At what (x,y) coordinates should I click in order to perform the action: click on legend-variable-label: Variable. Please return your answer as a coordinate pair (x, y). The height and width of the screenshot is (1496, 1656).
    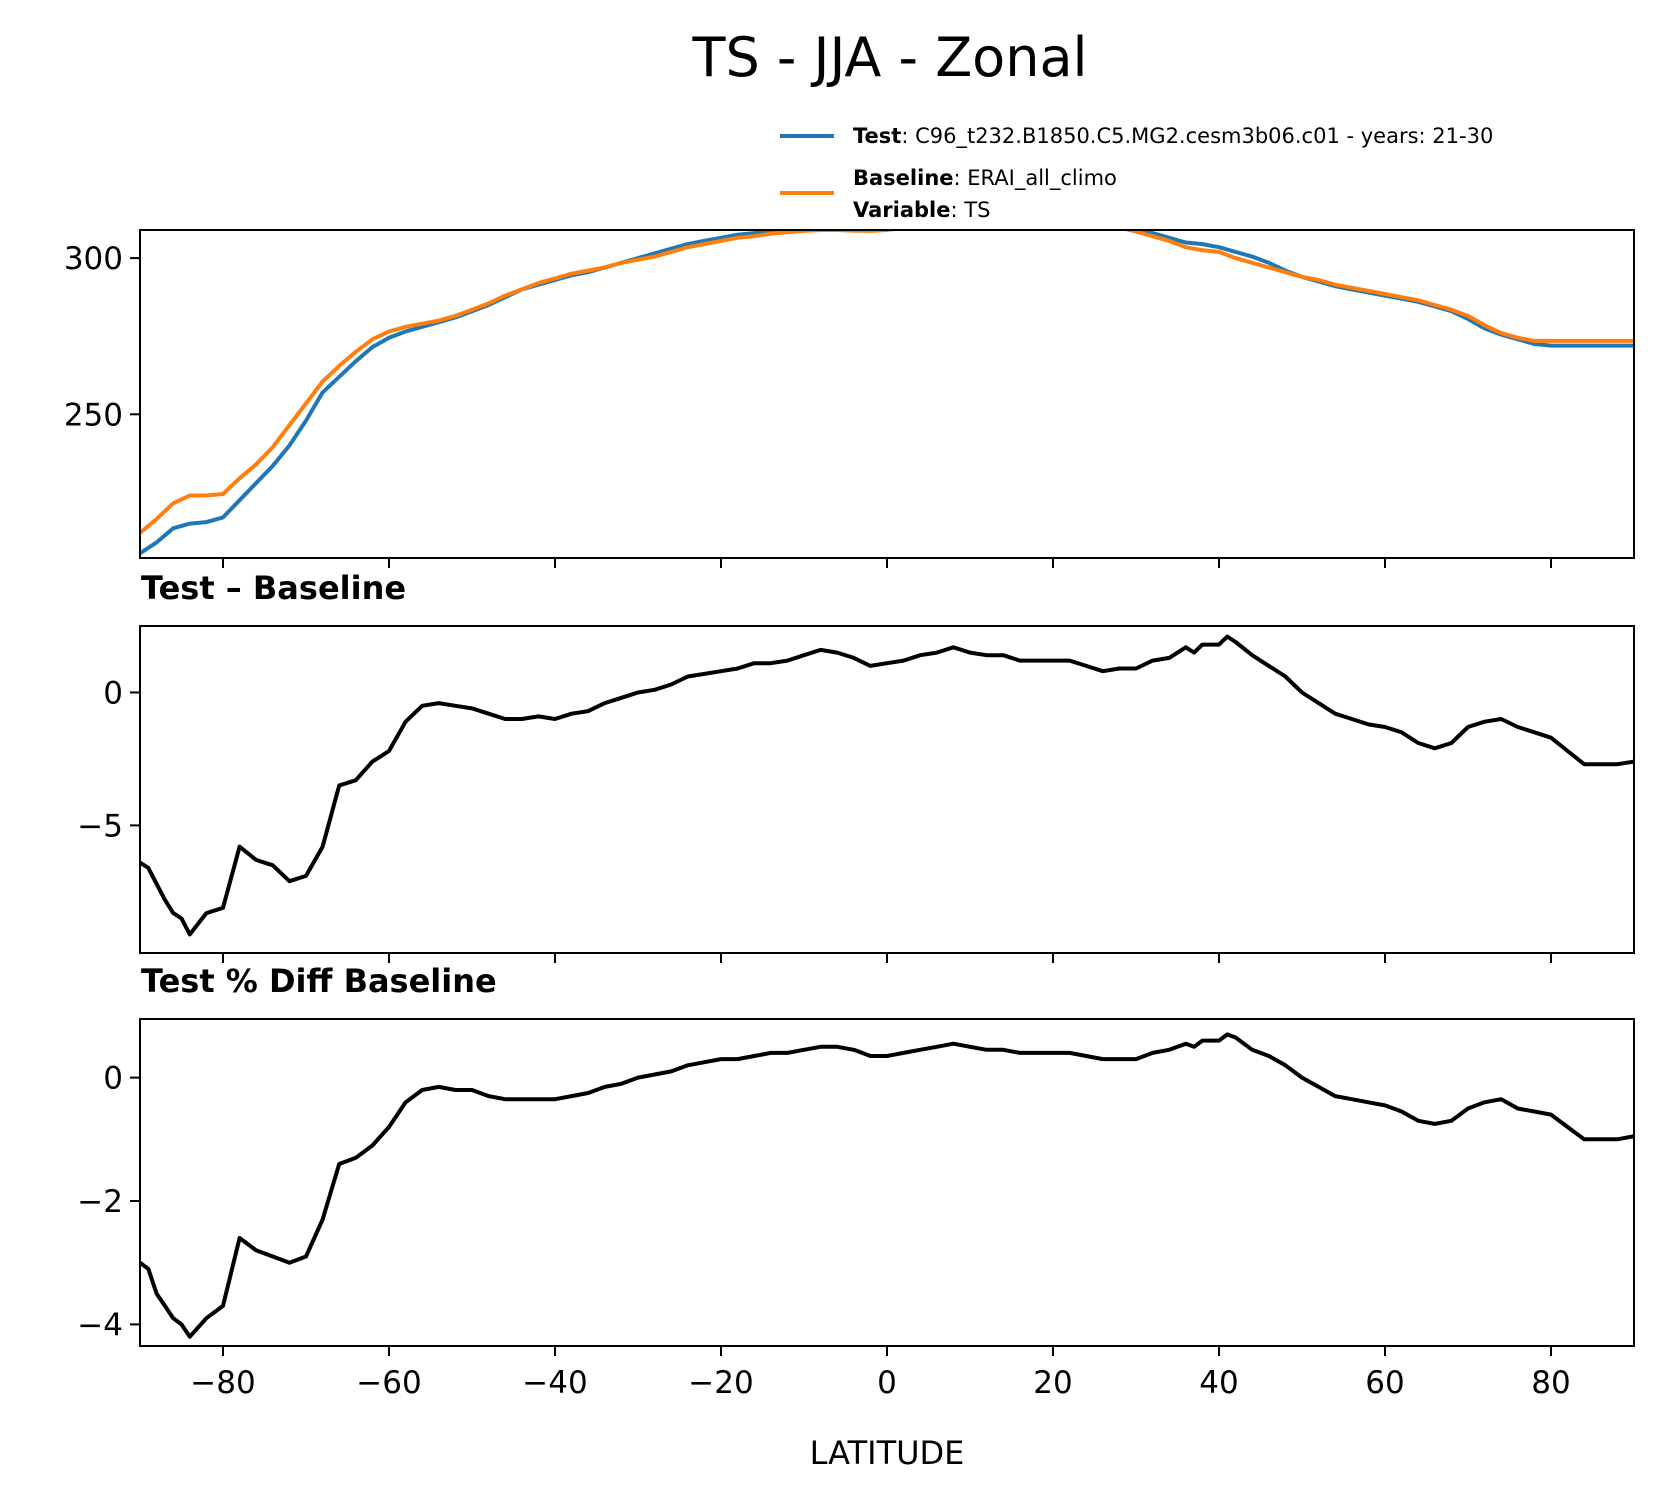
    Looking at the image, I should click on (901, 210).